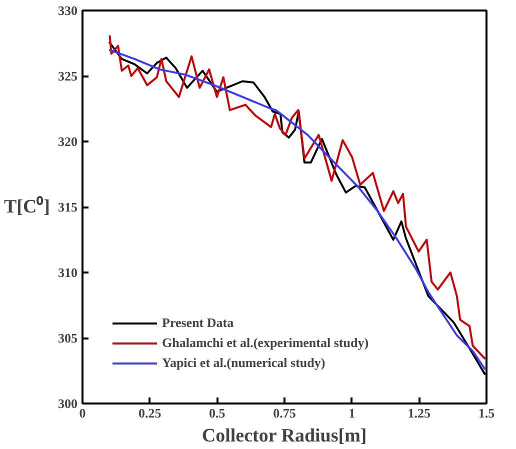  What do you see at coordinates (420, 413) in the screenshot?
I see `x-tick-label: 1.25` at bounding box center [420, 413].